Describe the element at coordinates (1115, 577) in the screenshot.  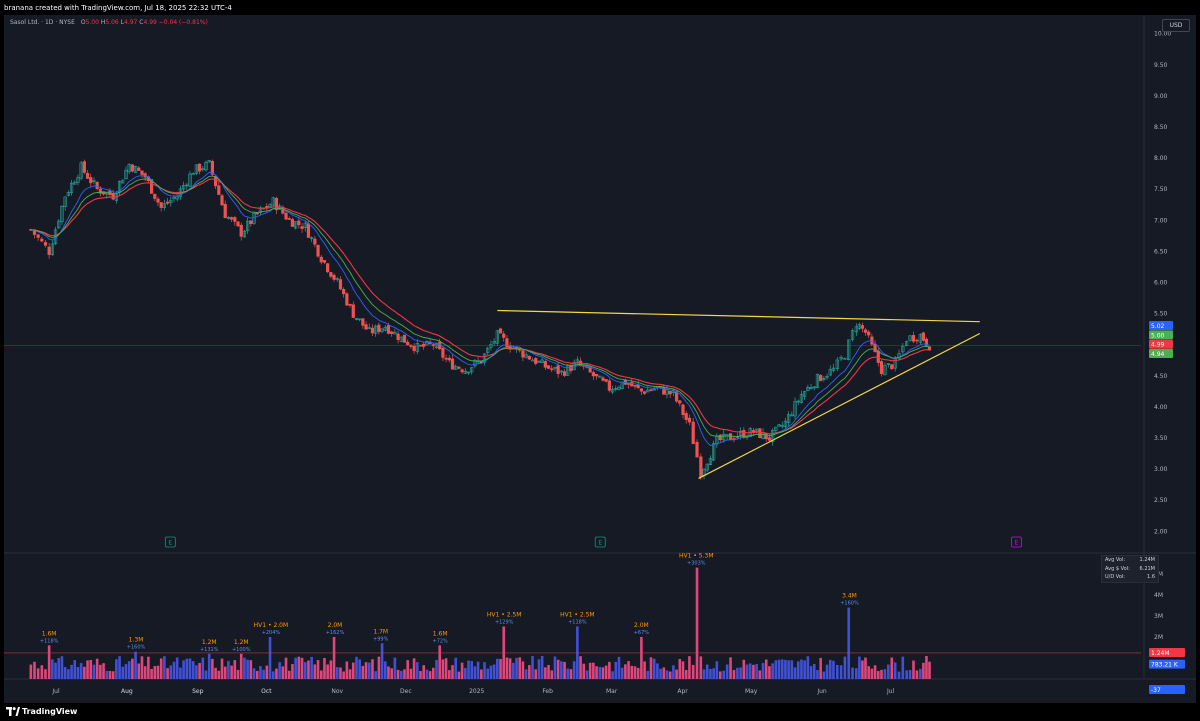
I see `stat-label: U/D Vol:` at that location.